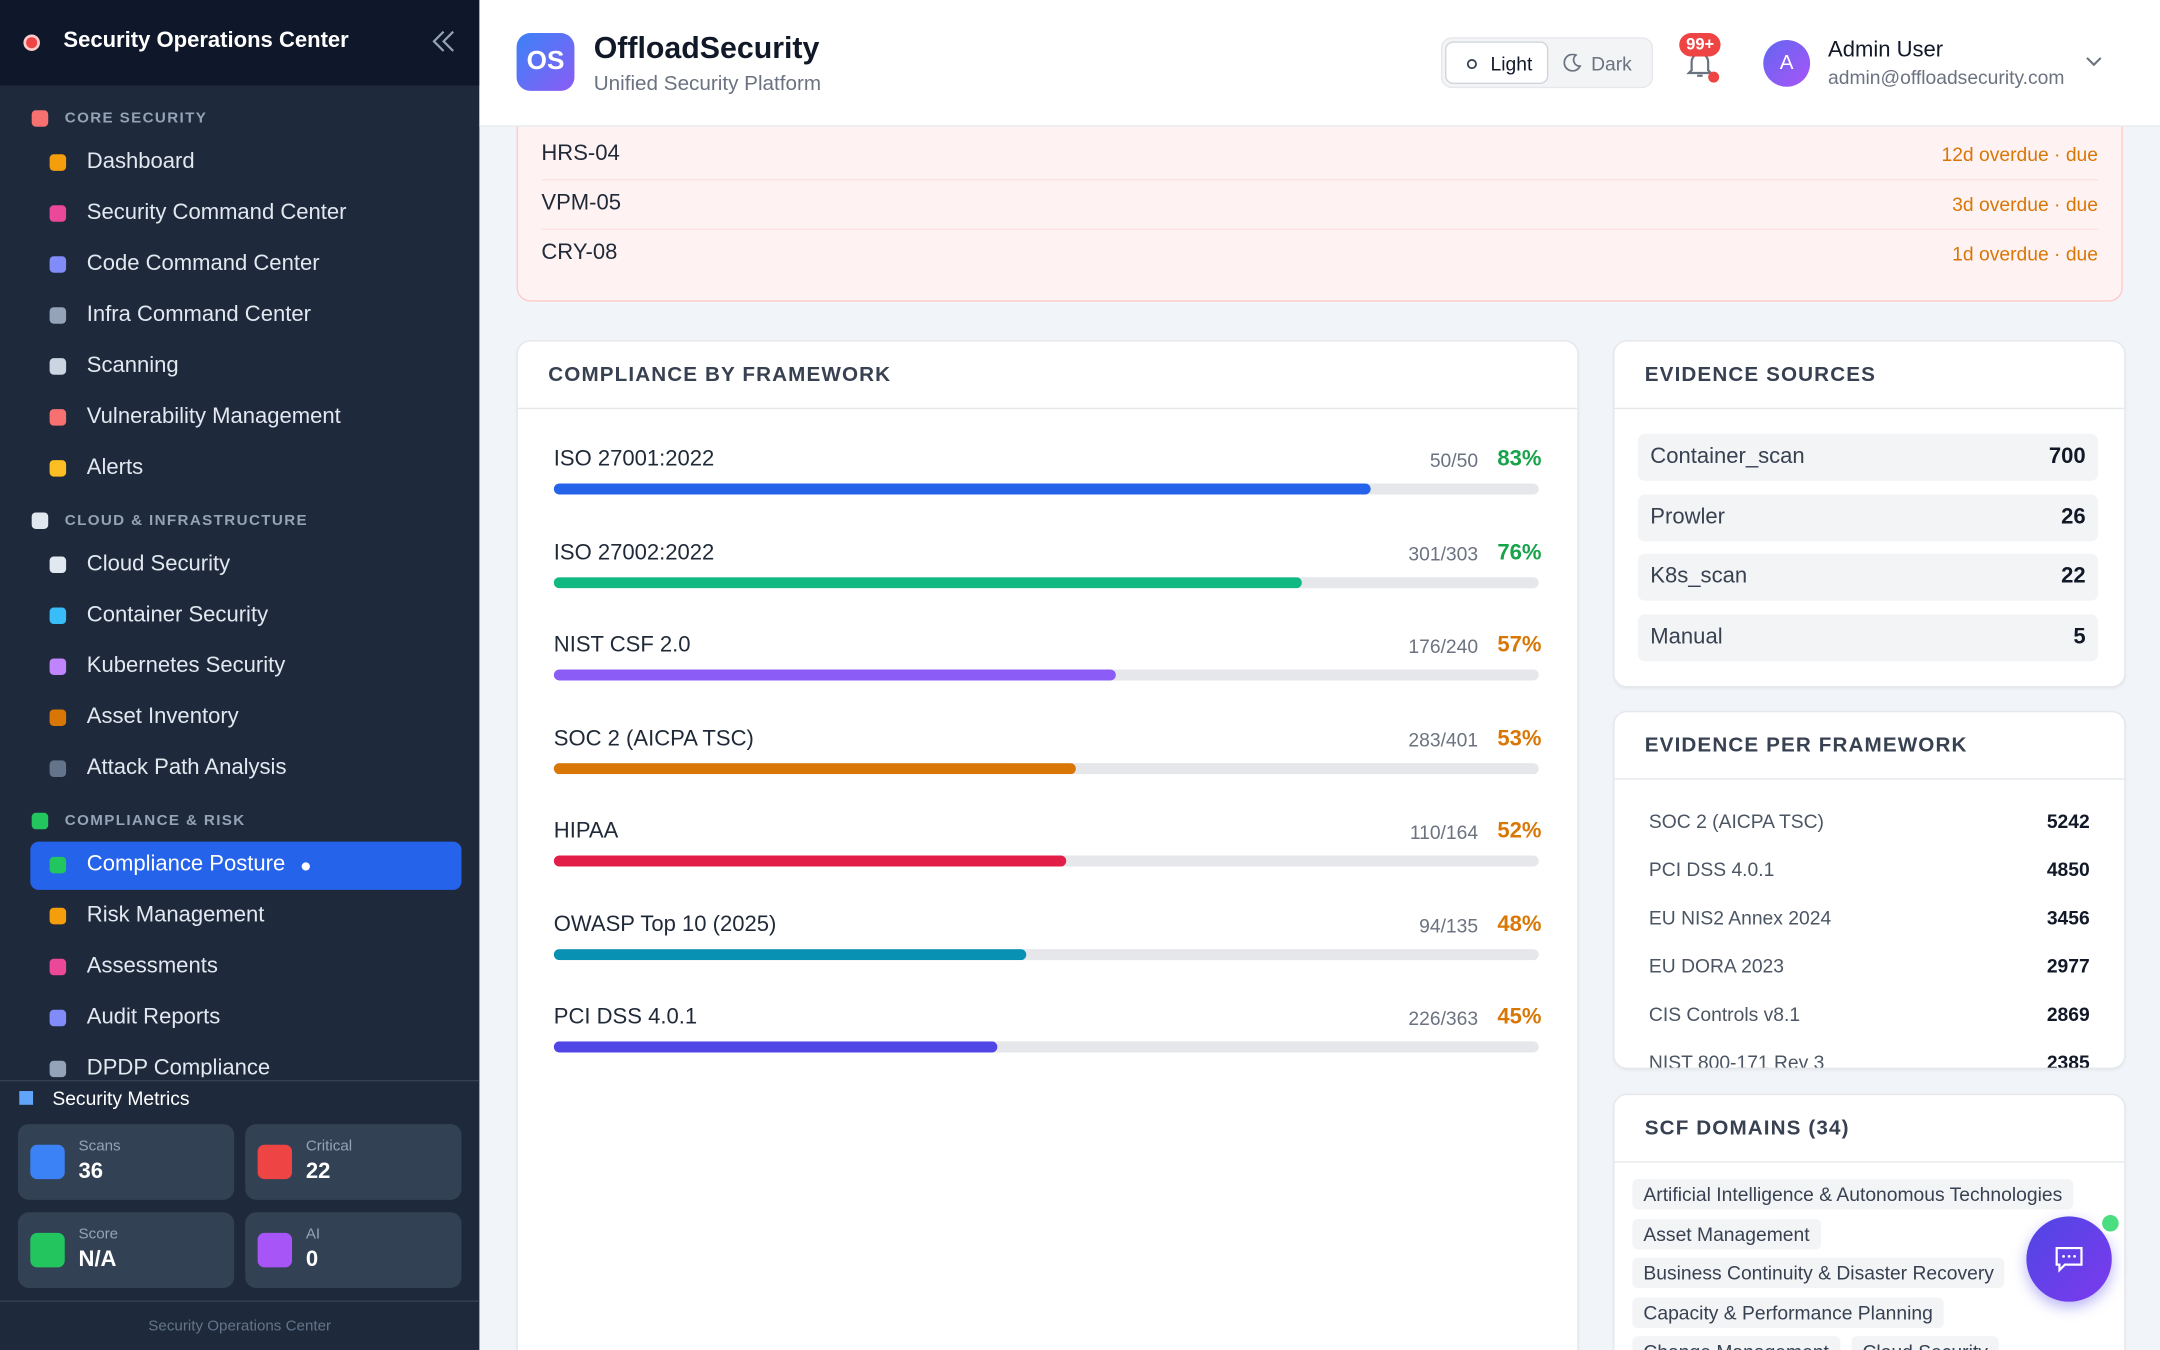 The height and width of the screenshot is (1350, 2160). Describe the element at coordinates (1868, 637) in the screenshot. I see `source-row: Manual 5` at that location.